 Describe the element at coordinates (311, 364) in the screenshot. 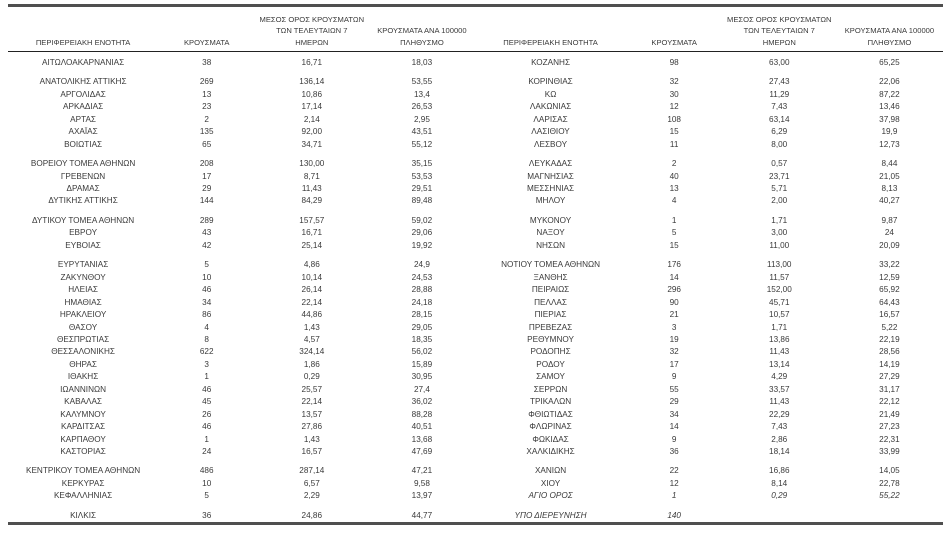

I see `avg7-cell: 1,86` at that location.